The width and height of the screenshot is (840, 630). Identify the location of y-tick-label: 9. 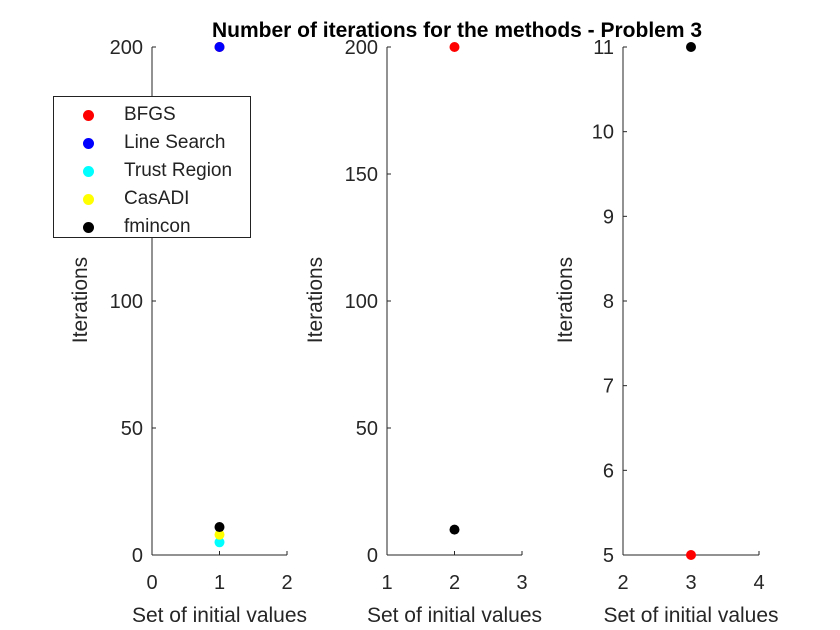
(608, 217).